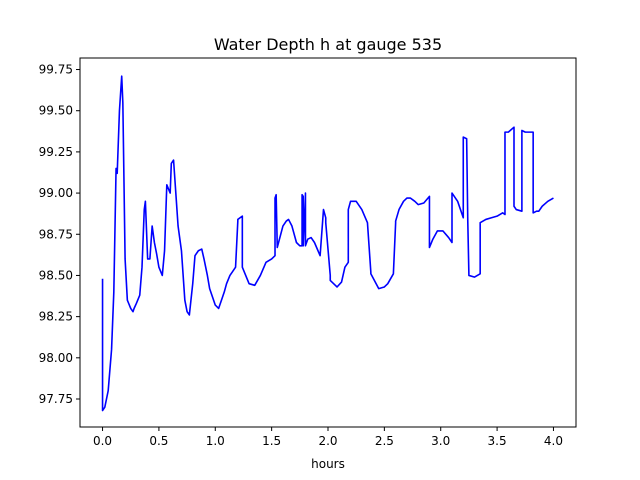 This screenshot has height=480, width=640. I want to click on y-tick-label: 98.00, so click(56, 358).